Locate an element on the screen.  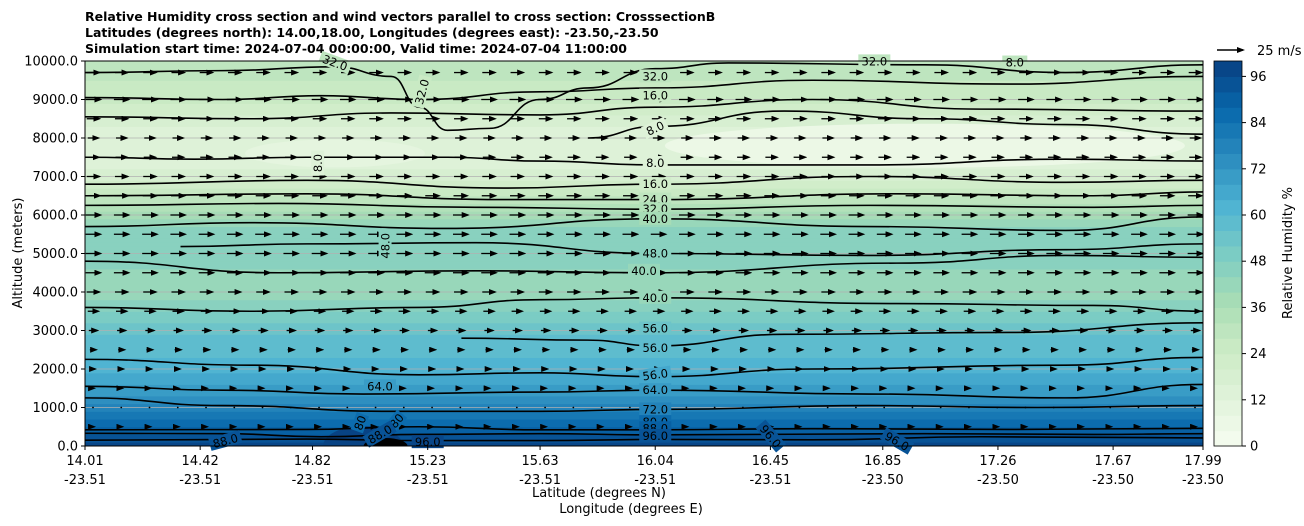
contour-label-text: 48.0 is located at coordinates (655, 254).